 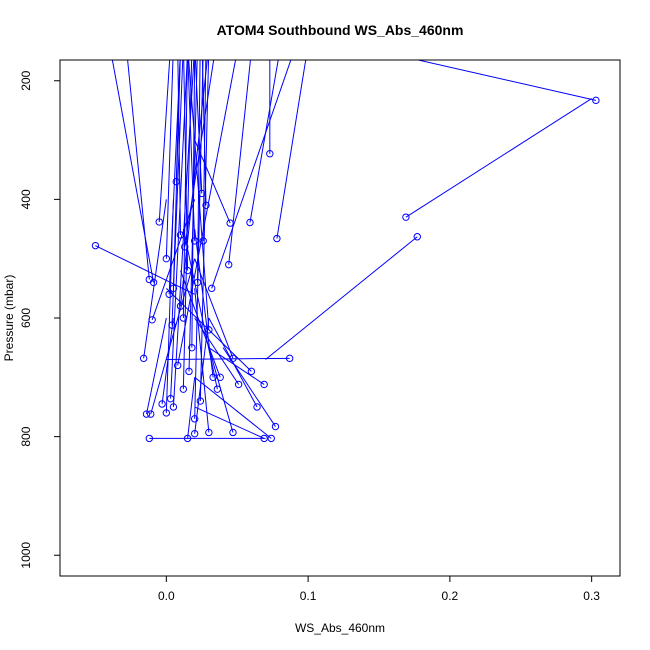 I want to click on chart-title: ATOM4 Southbound WS_Abs_460nm, so click(x=340, y=30).